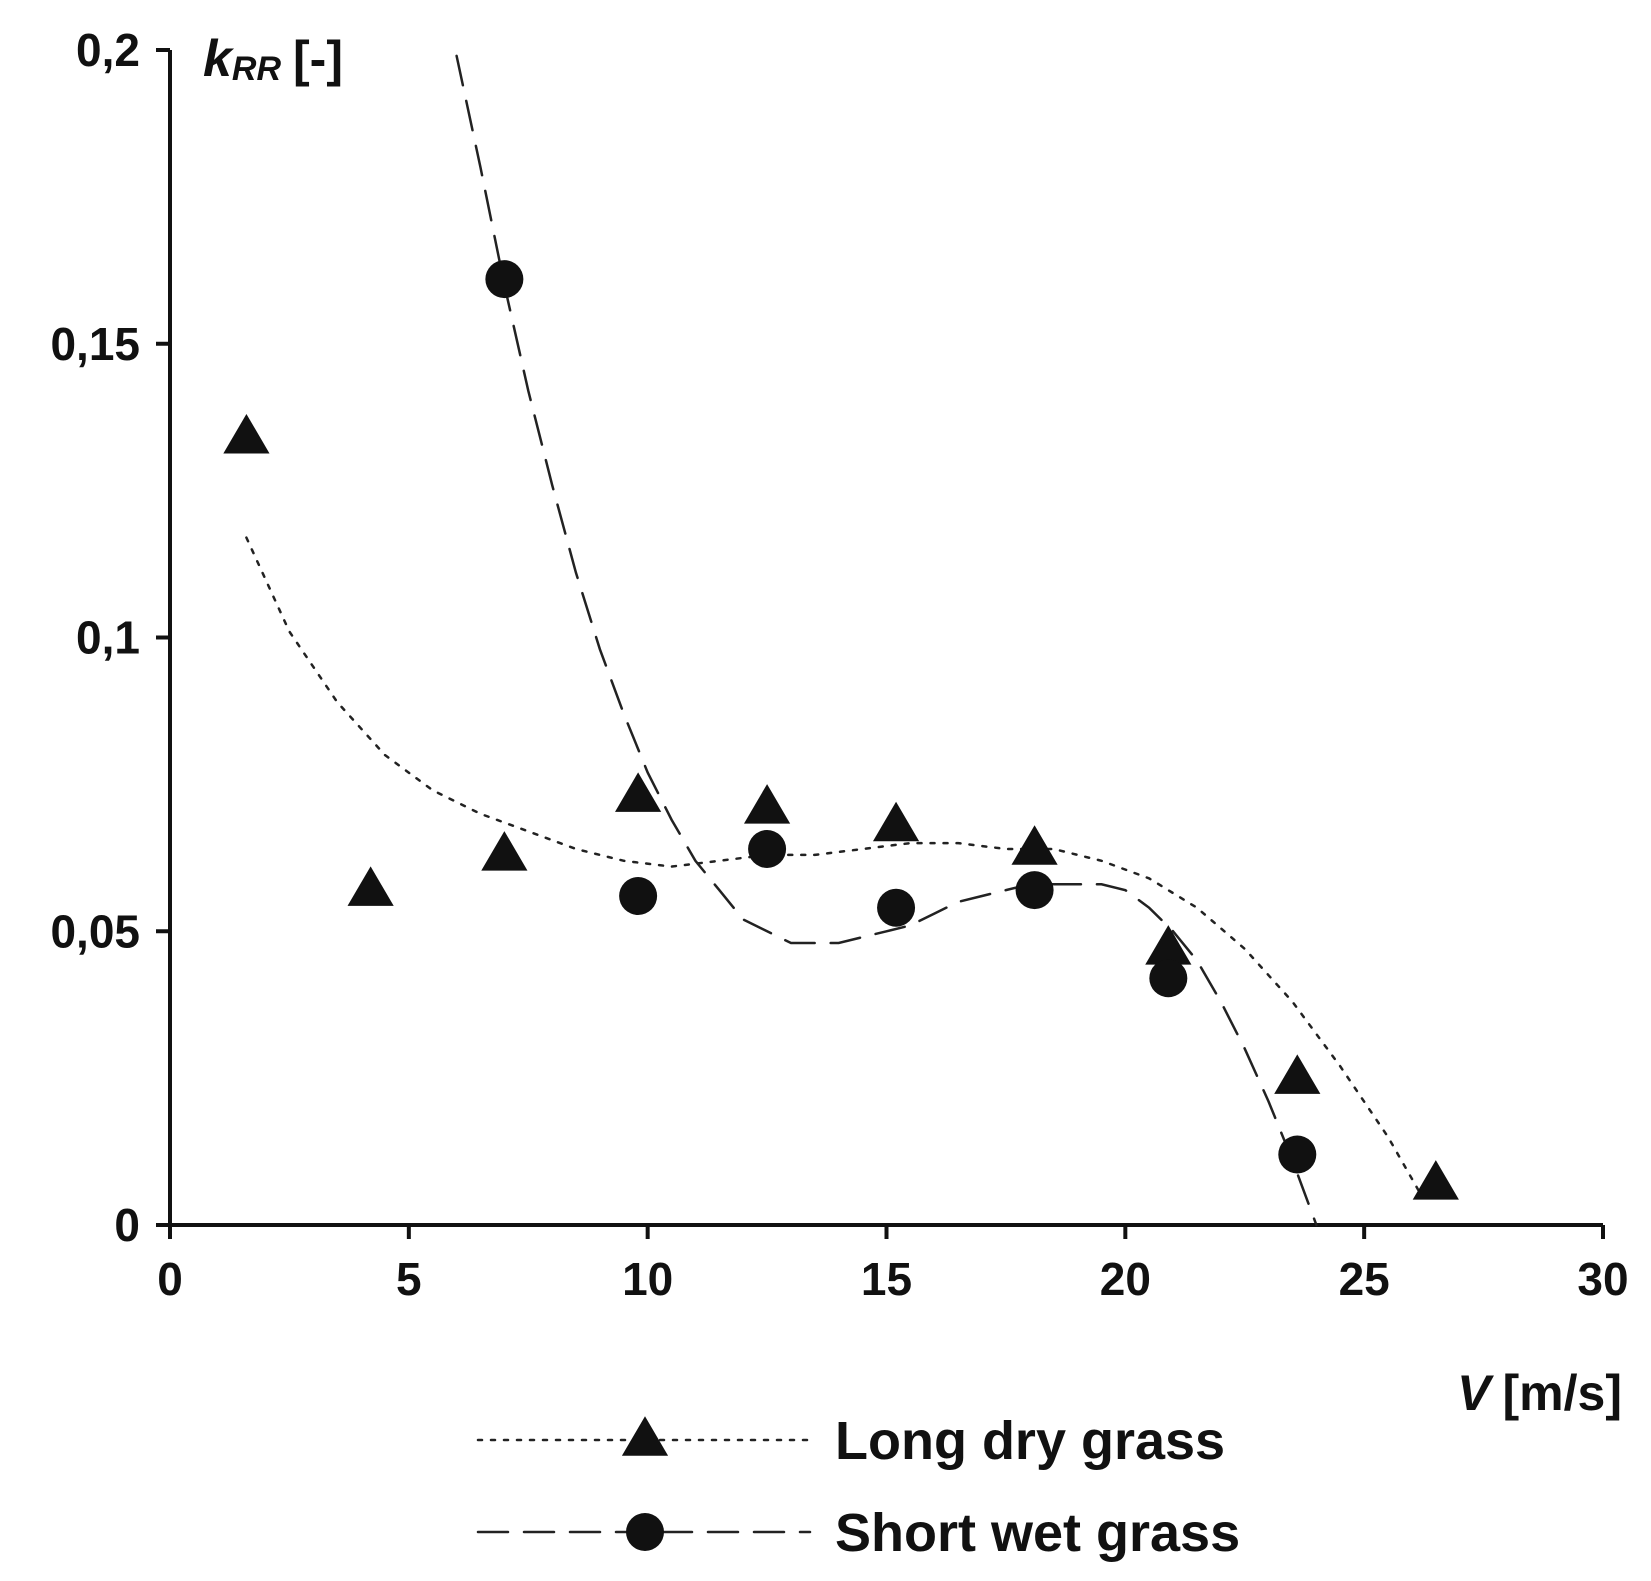 Image resolution: width=1651 pixels, height=1581 pixels. Describe the element at coordinates (1037, 1533) in the screenshot. I see `legend-short-wet-grass-label: Short wet grass` at that location.